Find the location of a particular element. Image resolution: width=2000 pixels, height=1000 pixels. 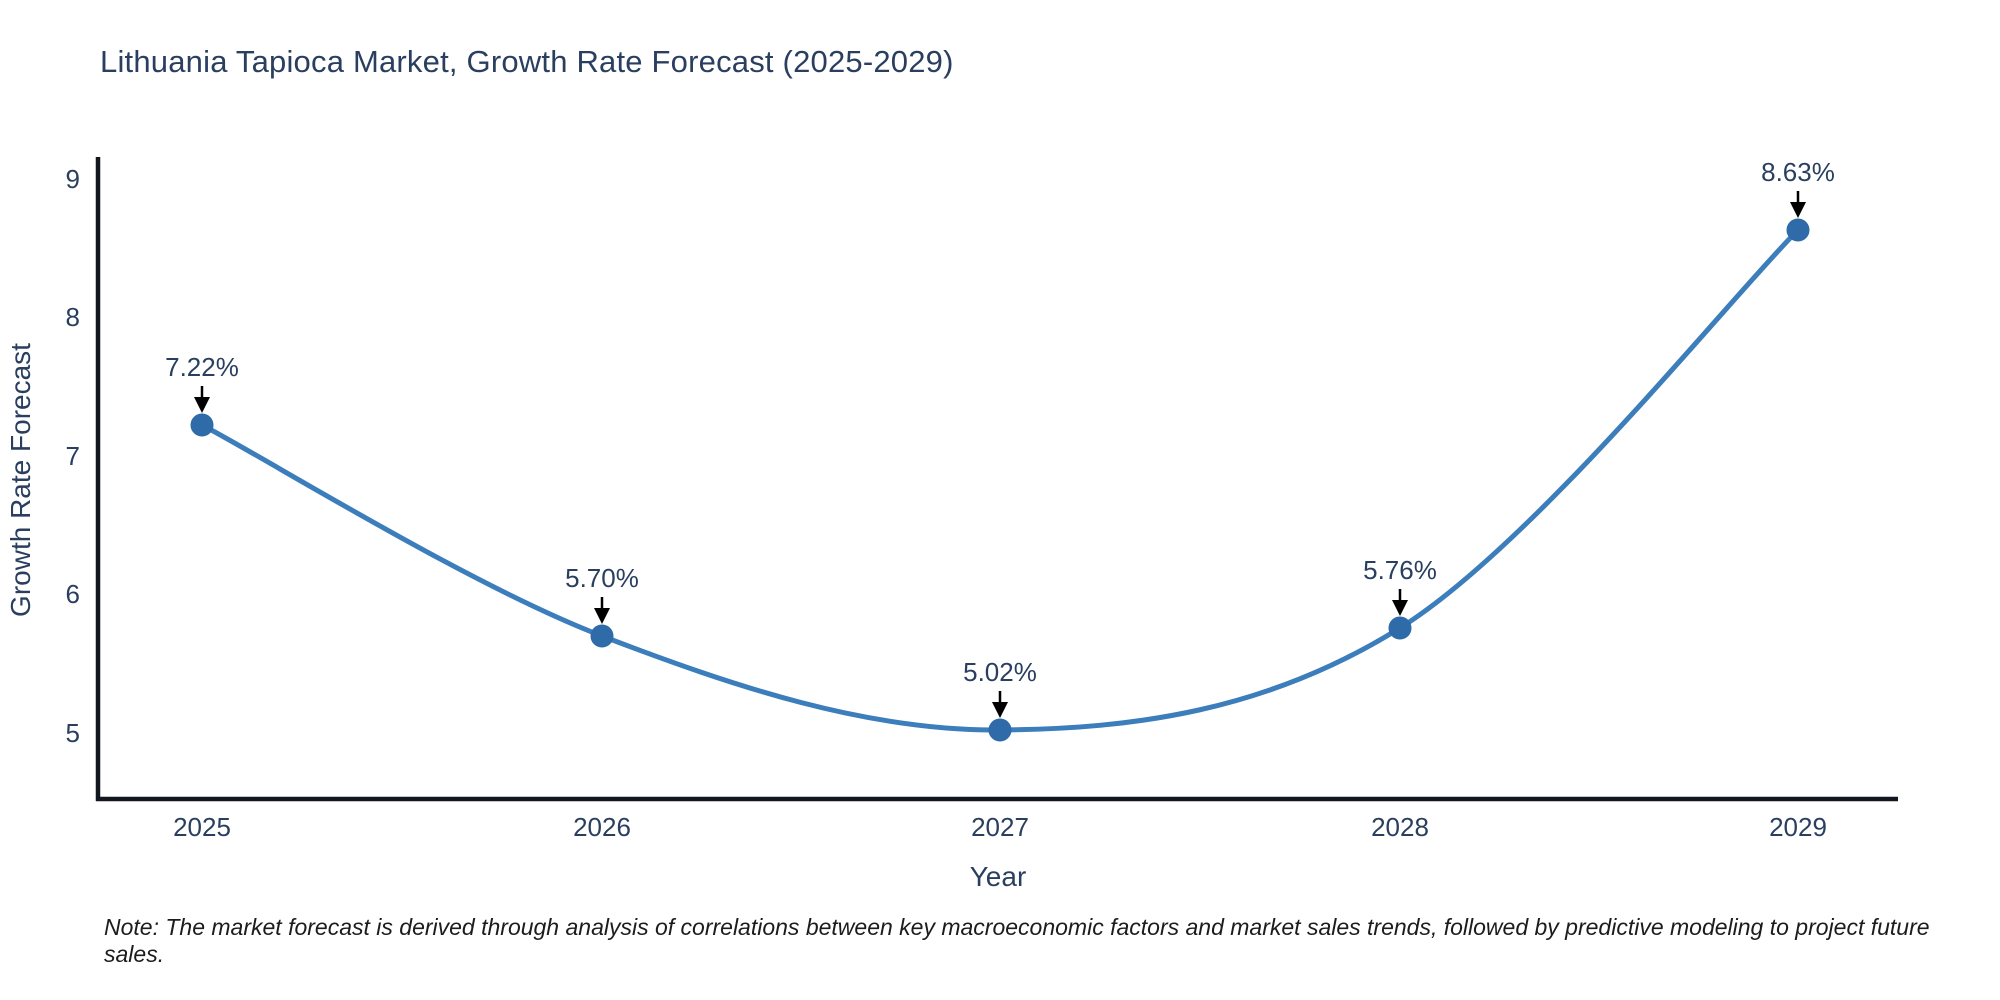

y-axis-ticks: 9 8 7 6 5 is located at coordinates (73, 456).